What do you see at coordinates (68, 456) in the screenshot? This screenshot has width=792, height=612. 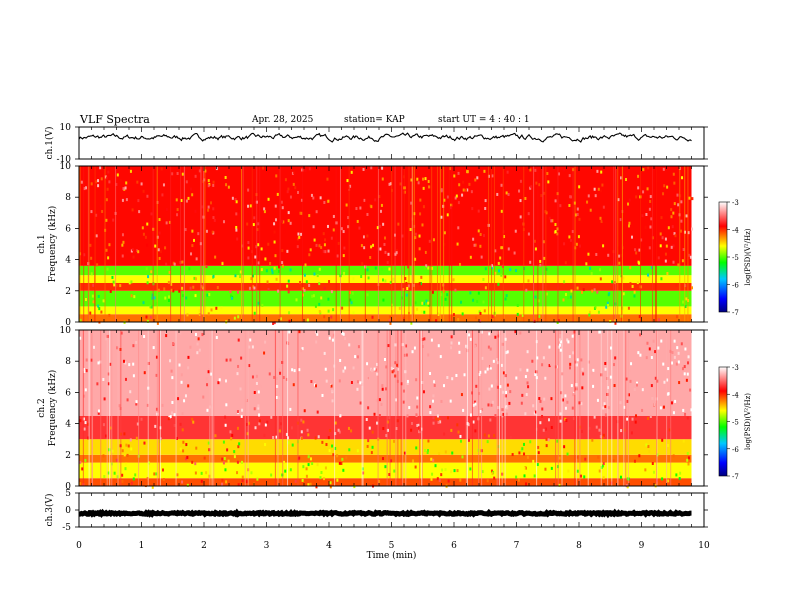 I see `y-tick-label: 2` at bounding box center [68, 456].